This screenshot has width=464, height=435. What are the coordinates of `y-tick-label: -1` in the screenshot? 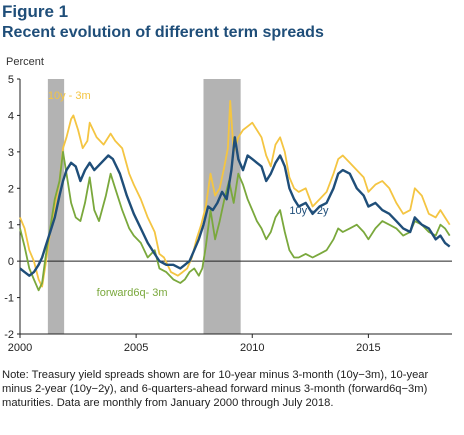 It's located at (9, 299).